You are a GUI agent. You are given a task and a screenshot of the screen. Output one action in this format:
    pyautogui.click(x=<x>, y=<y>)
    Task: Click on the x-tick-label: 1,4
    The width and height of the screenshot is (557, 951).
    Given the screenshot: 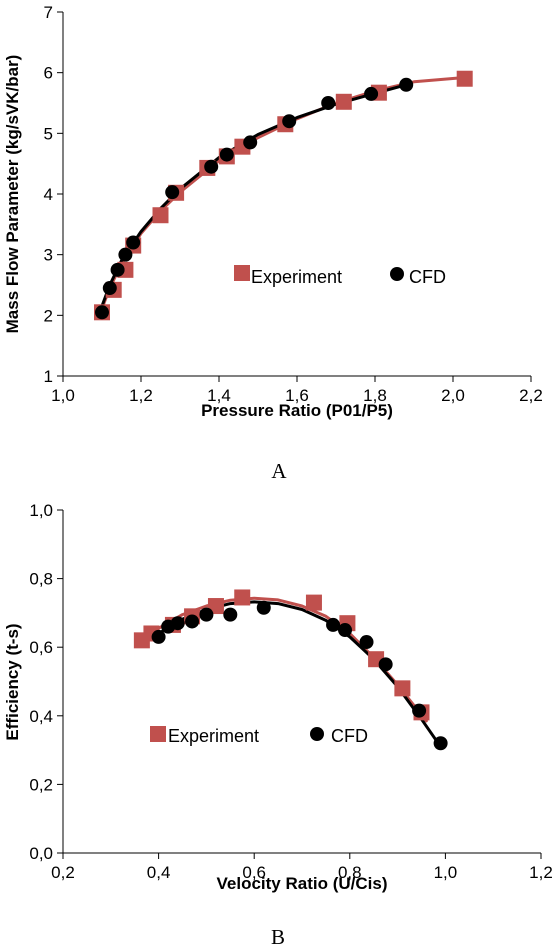 What is the action you would take?
    pyautogui.click(x=219, y=395)
    